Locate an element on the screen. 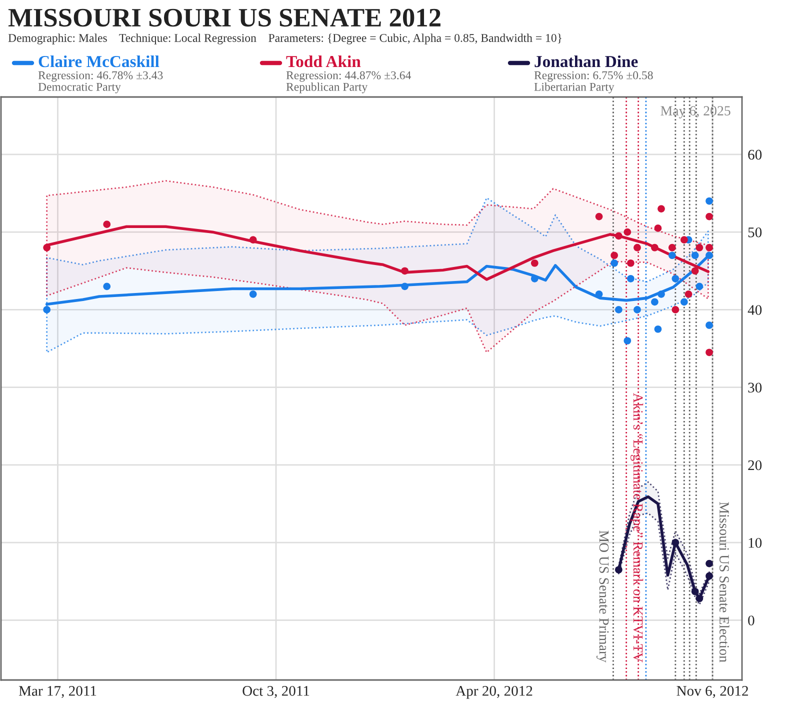 The height and width of the screenshot is (704, 789). chart-subtitle: Demographic: Males Technique: Local Regression Parameters: {Degree = Cubic, Alpha = 0.85, Bandwidth = 10} is located at coordinates (285, 39).